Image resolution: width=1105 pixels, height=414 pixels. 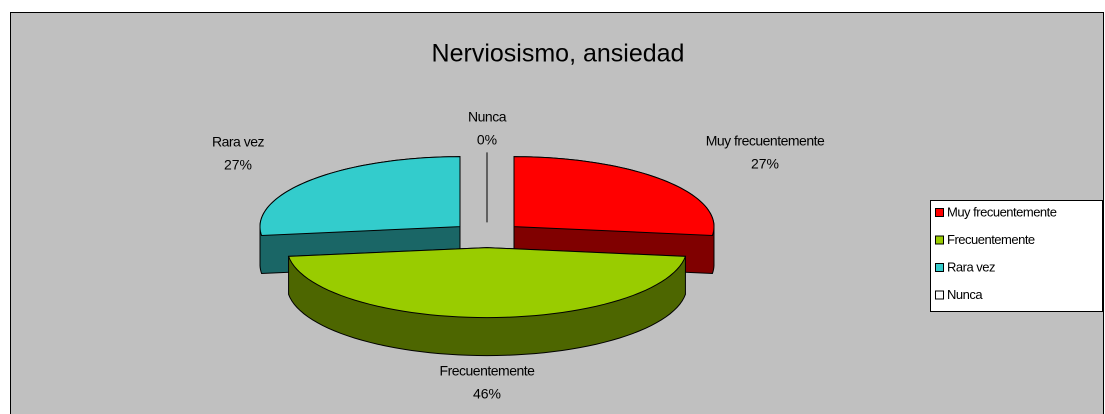 What do you see at coordinates (487, 140) in the screenshot?
I see `data-label-value: 0%` at bounding box center [487, 140].